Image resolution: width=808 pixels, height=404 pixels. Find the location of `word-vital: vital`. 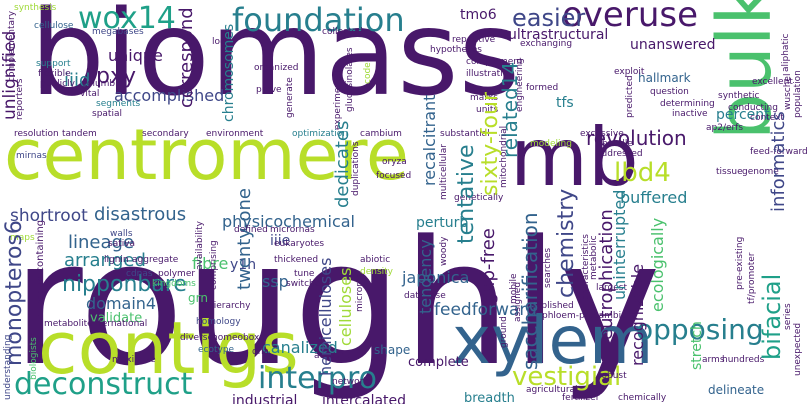

word-vital: vital is located at coordinates (90, 94).